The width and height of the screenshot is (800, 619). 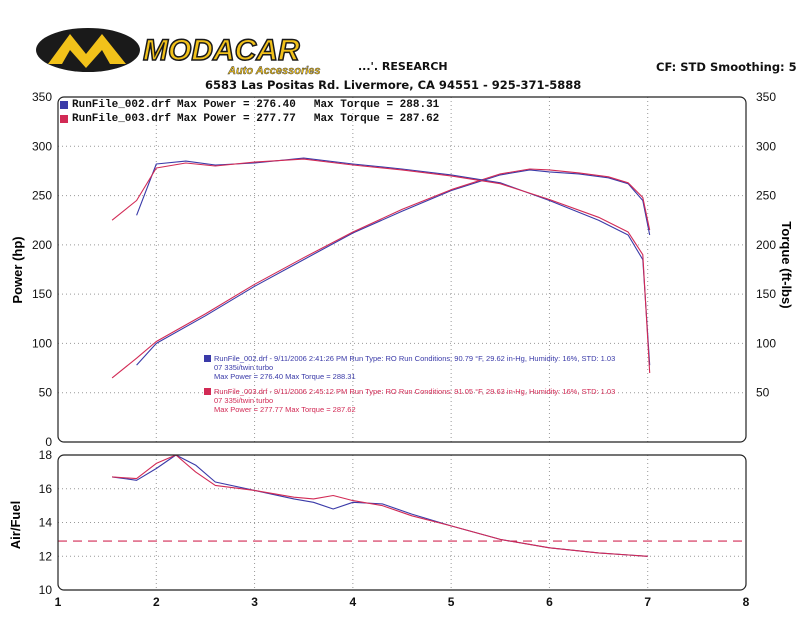 I want to click on rpm-tick-label: 2, so click(x=156, y=602).